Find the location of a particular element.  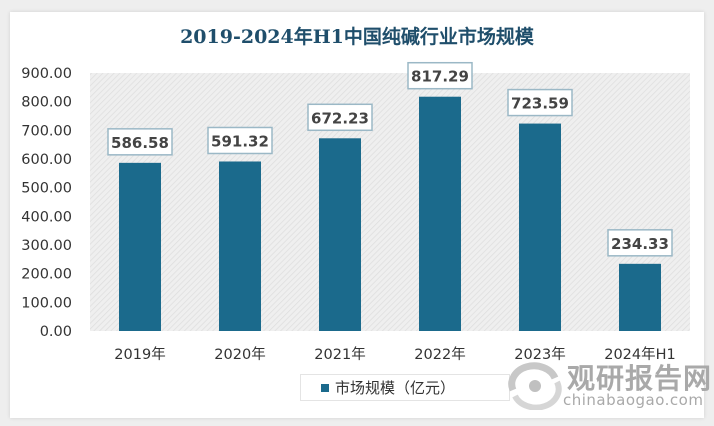

y-tick-label: 500.00 is located at coordinates (46, 189).